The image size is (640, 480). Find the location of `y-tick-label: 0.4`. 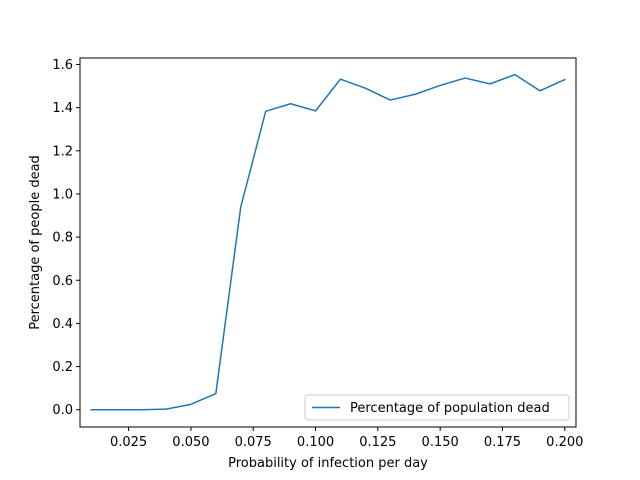

y-tick-label: 0.4 is located at coordinates (62, 324).